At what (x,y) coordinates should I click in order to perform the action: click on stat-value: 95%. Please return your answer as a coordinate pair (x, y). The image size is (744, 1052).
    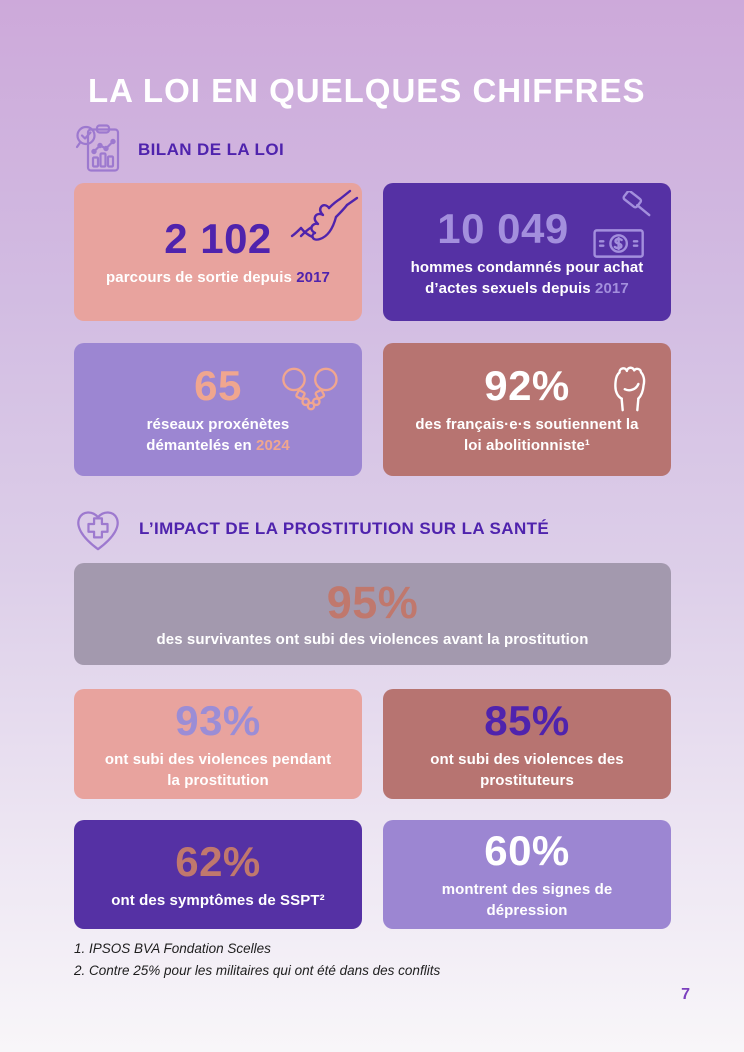
    Looking at the image, I should click on (372, 602).